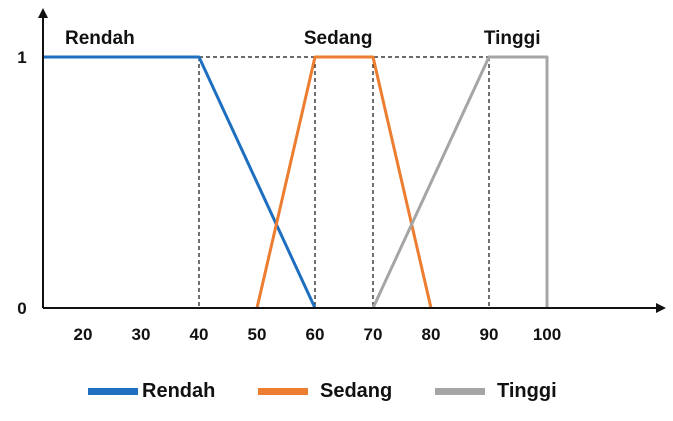 The image size is (673, 421). What do you see at coordinates (178, 391) in the screenshot?
I see `legend-label-rendah: Rendah` at bounding box center [178, 391].